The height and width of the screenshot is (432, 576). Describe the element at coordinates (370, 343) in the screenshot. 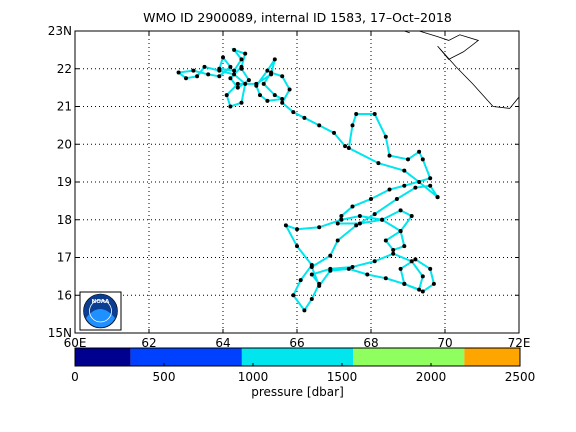

I see `x-tick-label: 68` at that location.